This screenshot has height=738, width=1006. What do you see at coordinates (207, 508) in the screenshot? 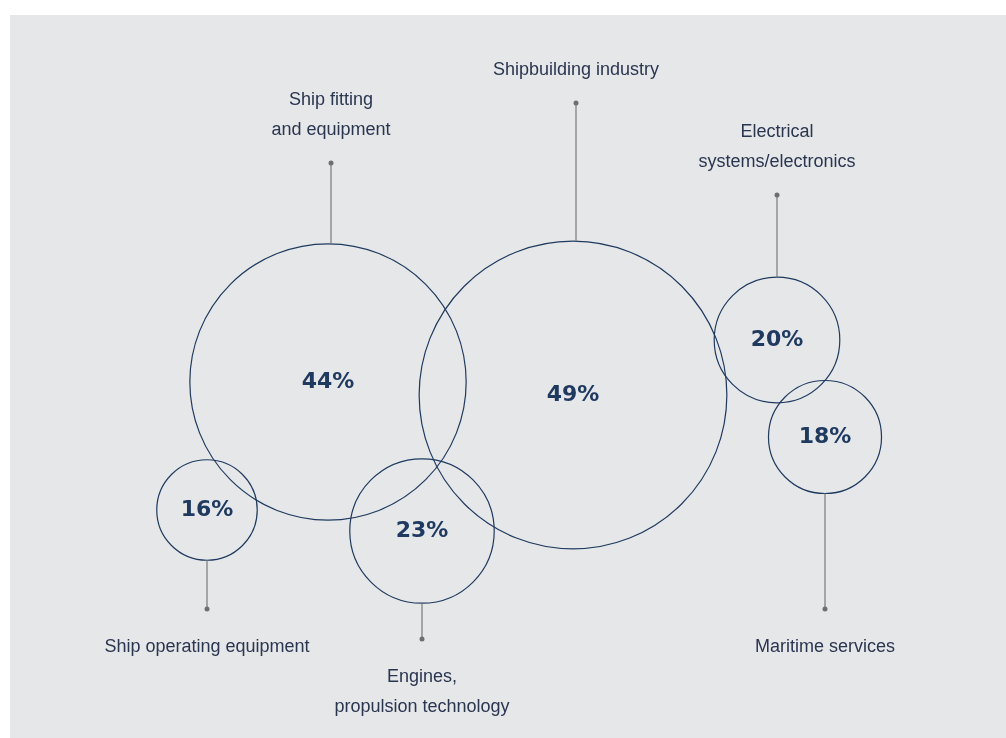
I see `data-label: 16%` at bounding box center [207, 508].